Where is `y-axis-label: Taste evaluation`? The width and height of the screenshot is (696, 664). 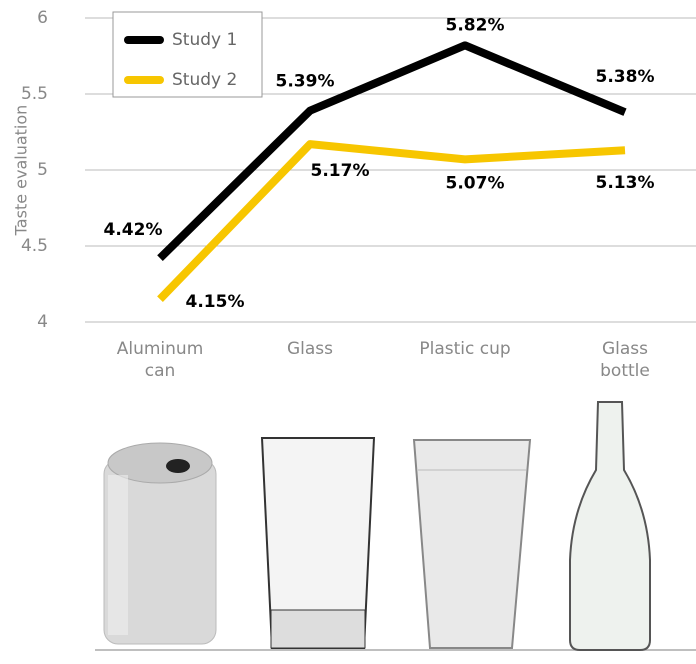 y-axis-label: Taste evaluation is located at coordinates (21, 171).